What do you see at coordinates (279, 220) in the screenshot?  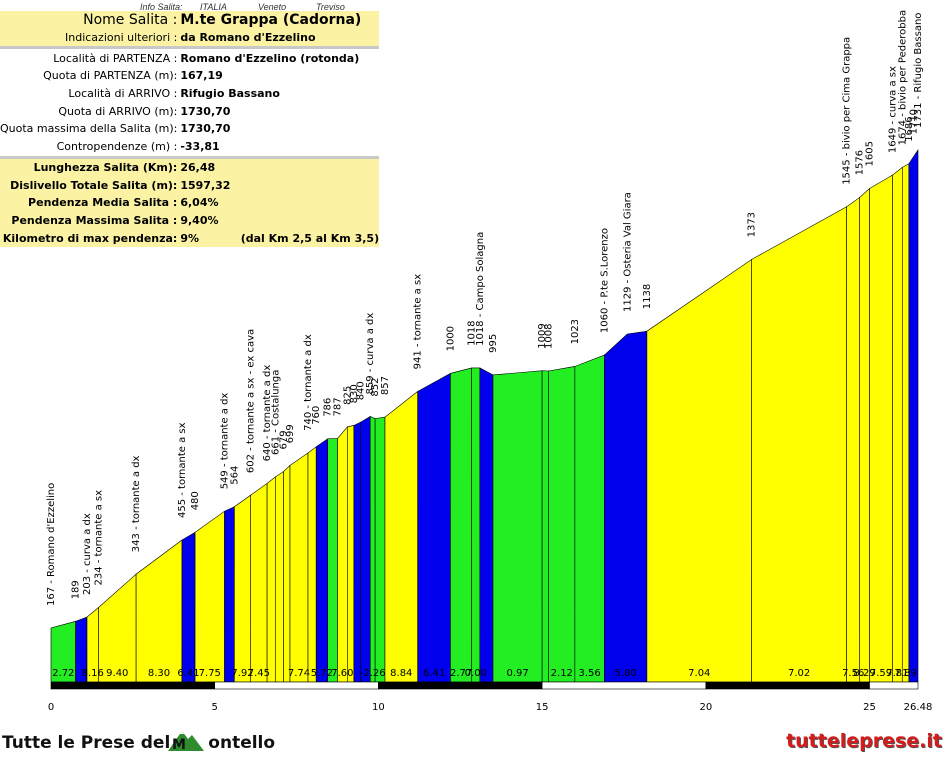 I see `pend-max-value: 9,40%` at bounding box center [279, 220].